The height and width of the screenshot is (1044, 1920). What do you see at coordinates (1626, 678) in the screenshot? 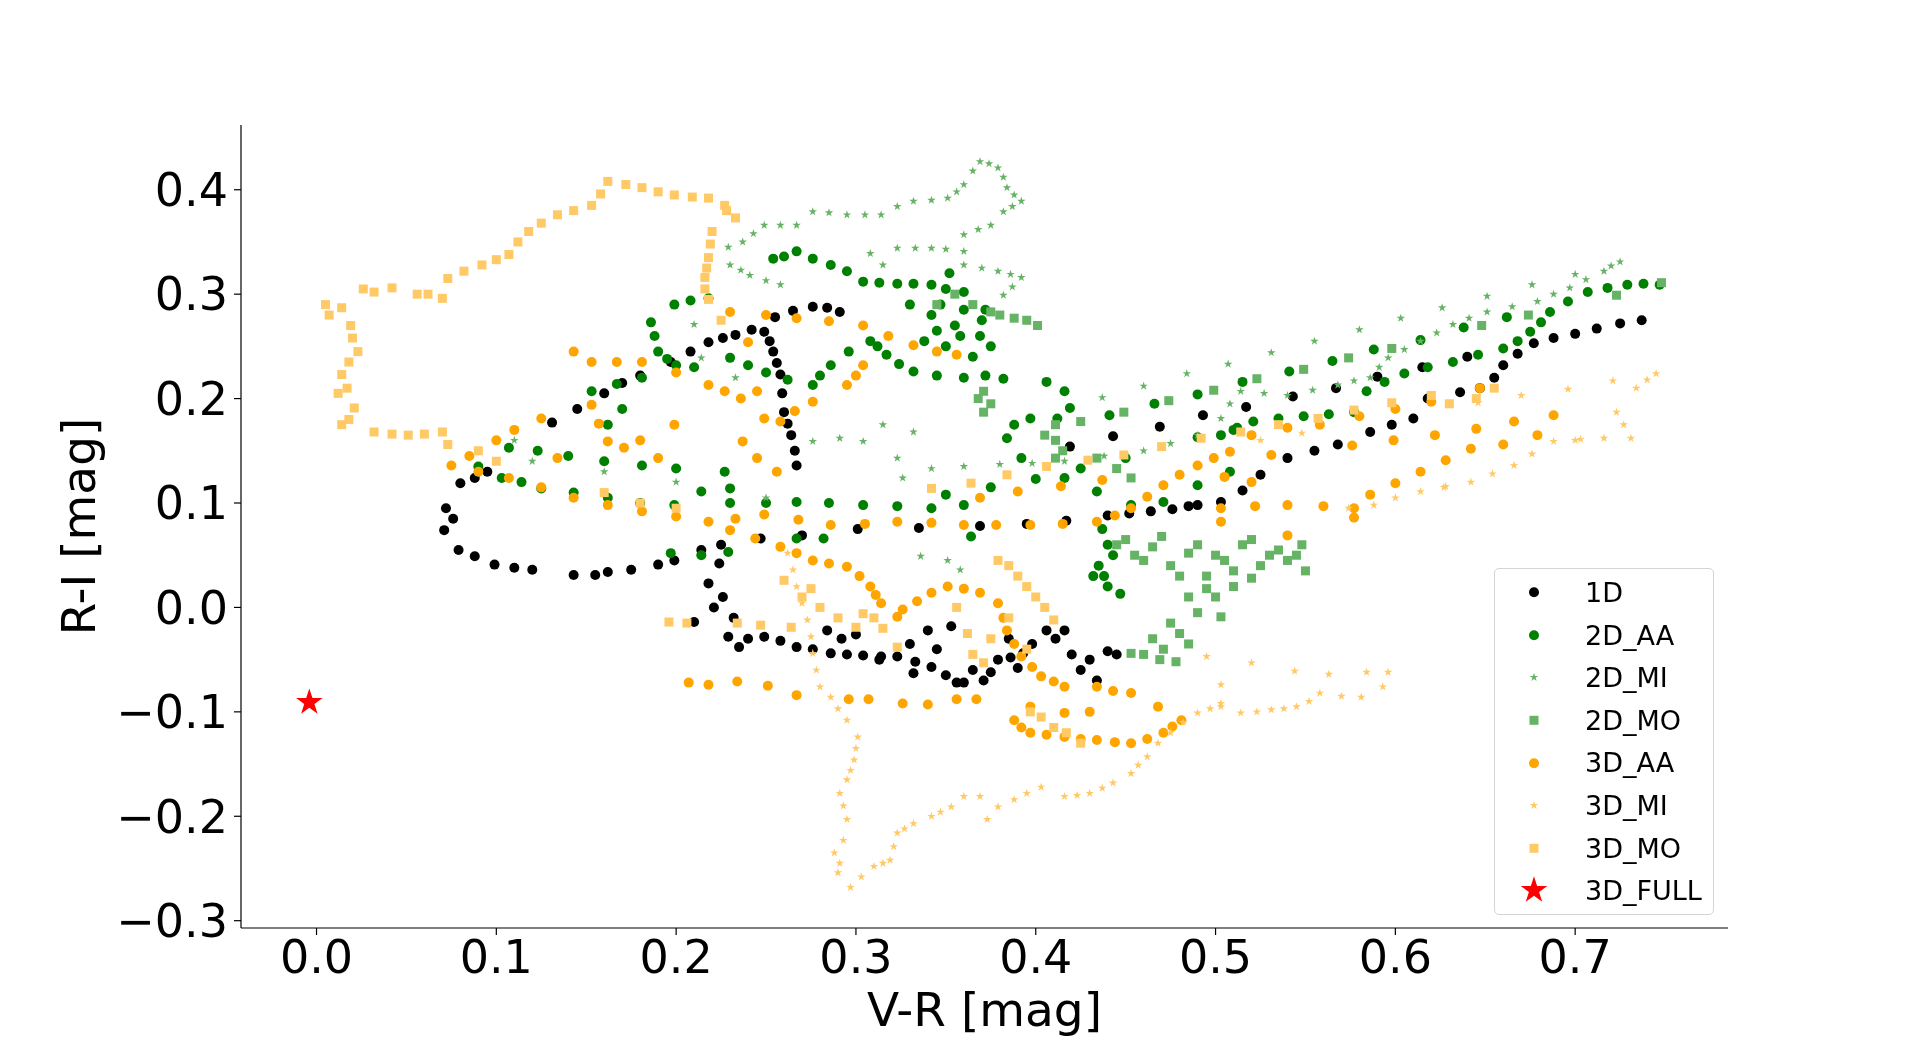
I see `legend-label: 2D_MI` at bounding box center [1626, 678].